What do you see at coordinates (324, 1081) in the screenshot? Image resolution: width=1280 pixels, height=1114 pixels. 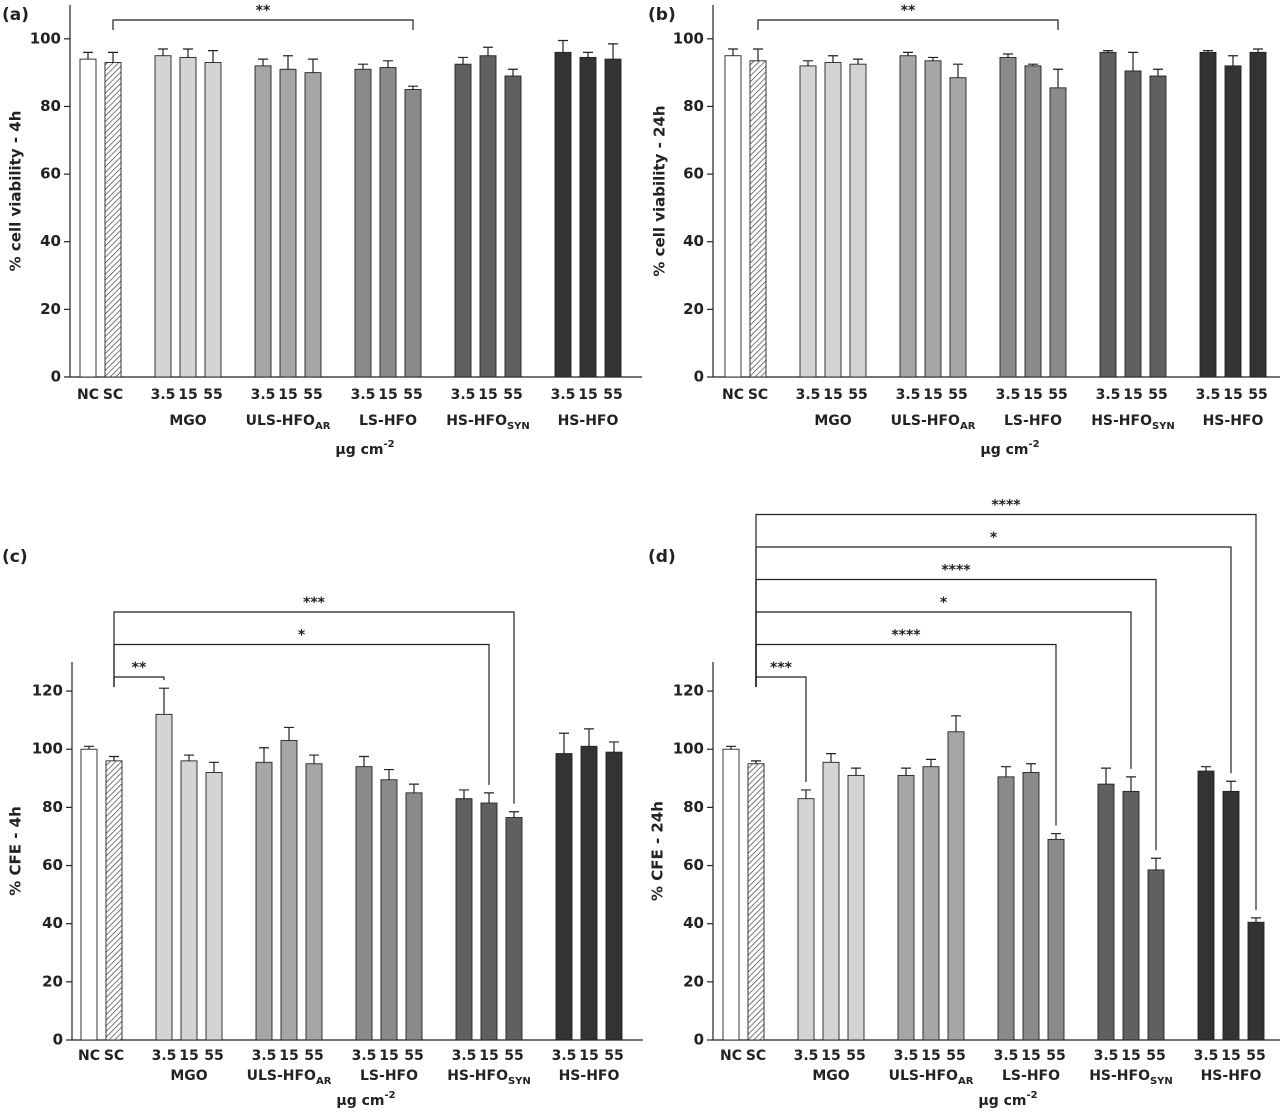 I see `group-subscript: AR` at bounding box center [324, 1081].